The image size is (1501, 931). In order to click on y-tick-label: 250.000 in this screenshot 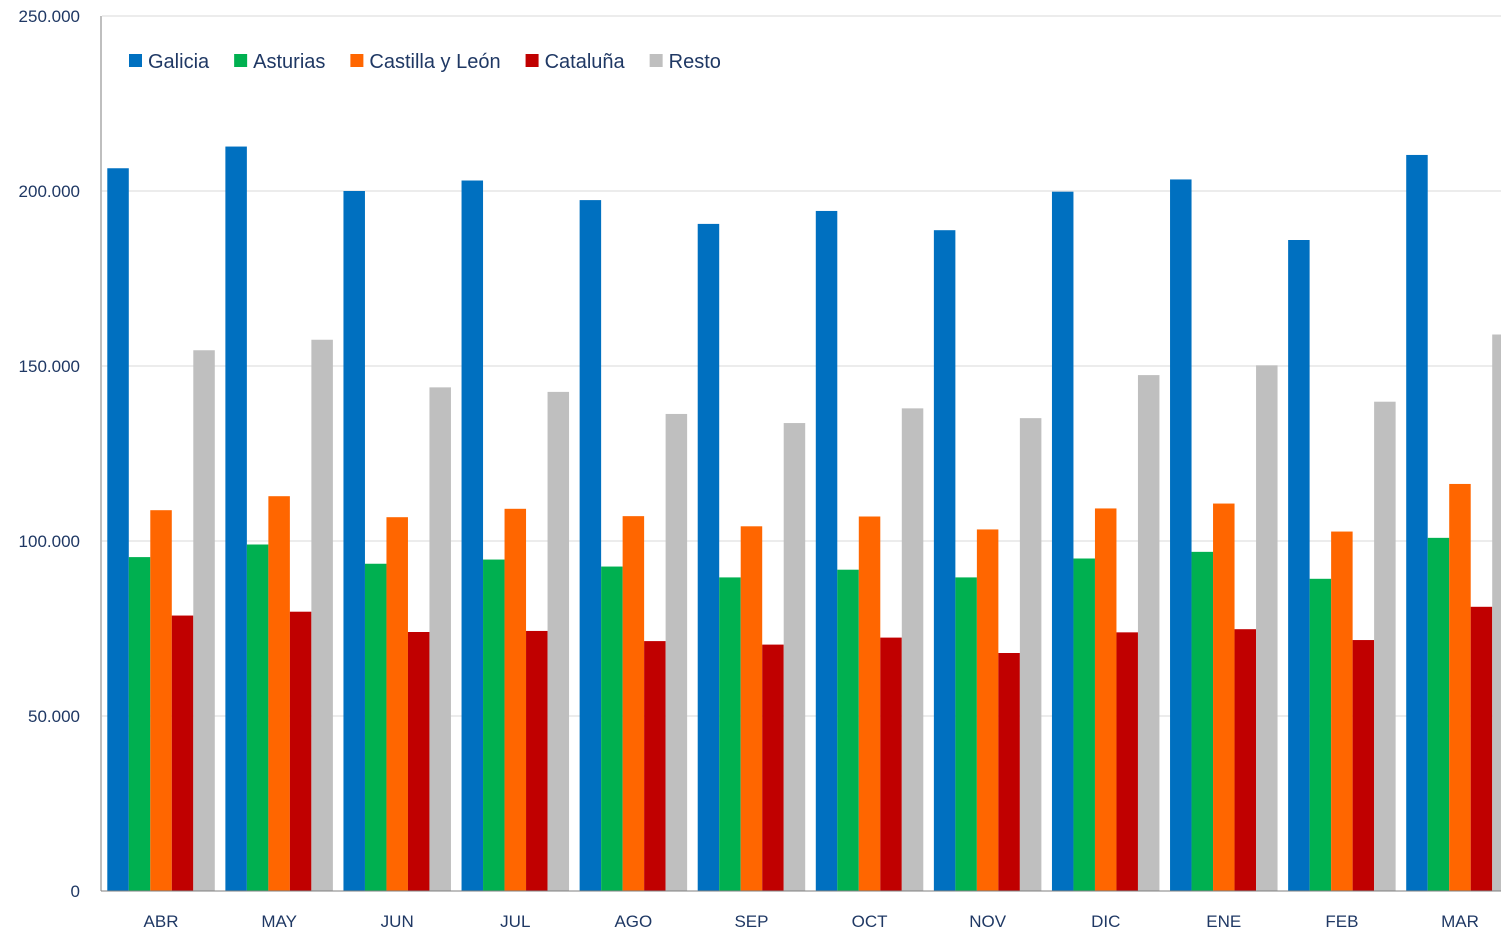, I will do `click(49, 16)`.